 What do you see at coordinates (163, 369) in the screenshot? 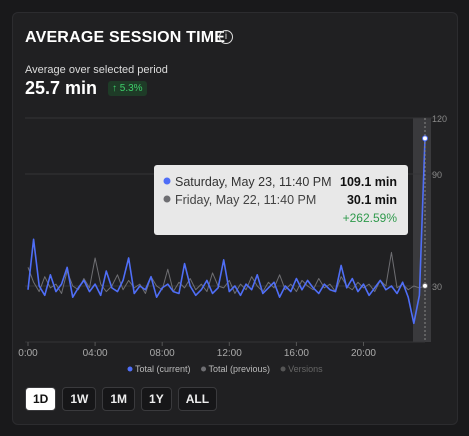
I see `legend-label: Total (current)` at bounding box center [163, 369].